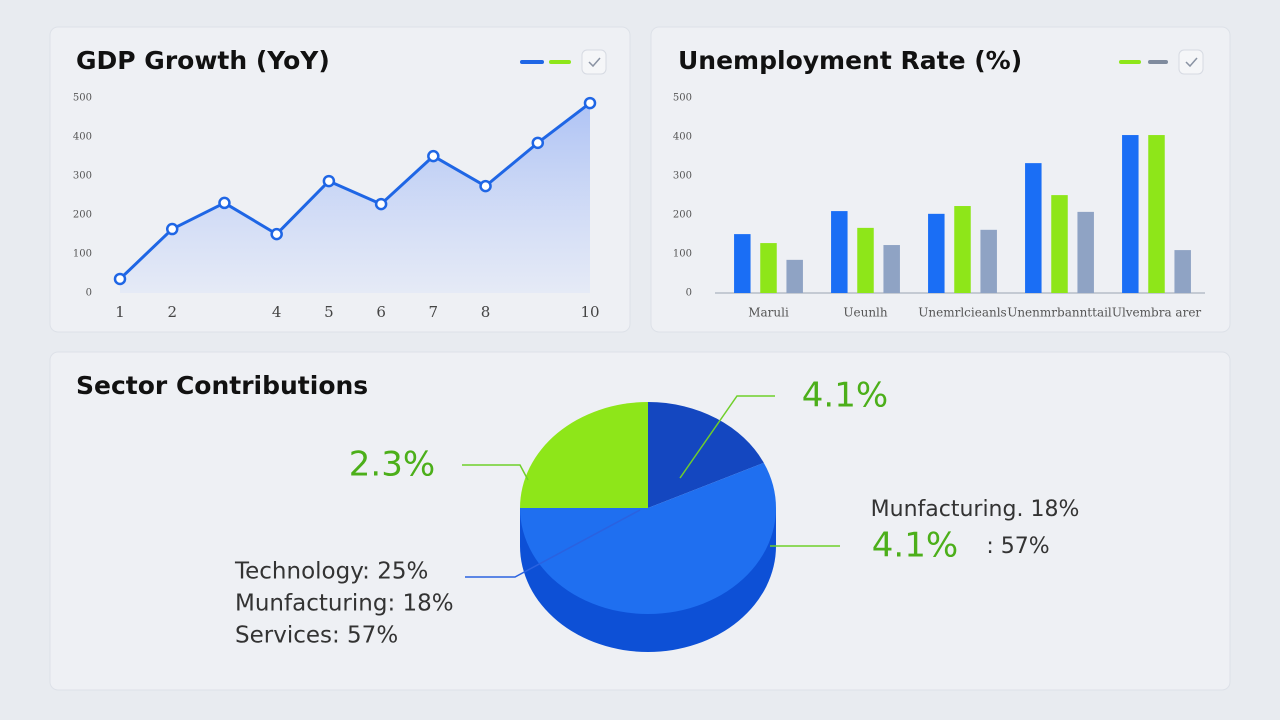 The width and height of the screenshot is (1280, 720). Describe the element at coordinates (354, 191) in the screenshot. I see `line` at that location.